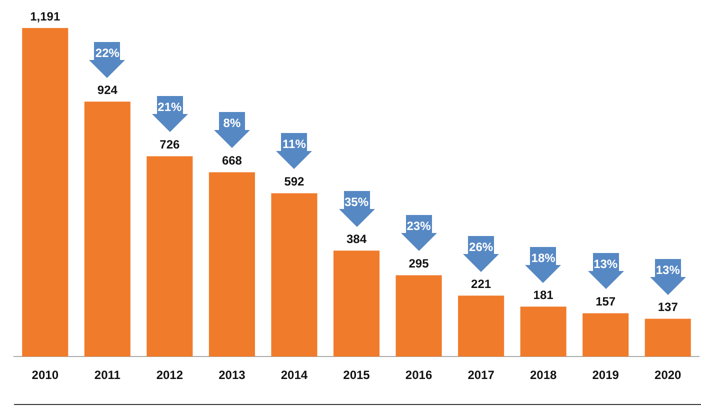 The height and width of the screenshot is (418, 701). I want to click on data-label: 668, so click(232, 161).